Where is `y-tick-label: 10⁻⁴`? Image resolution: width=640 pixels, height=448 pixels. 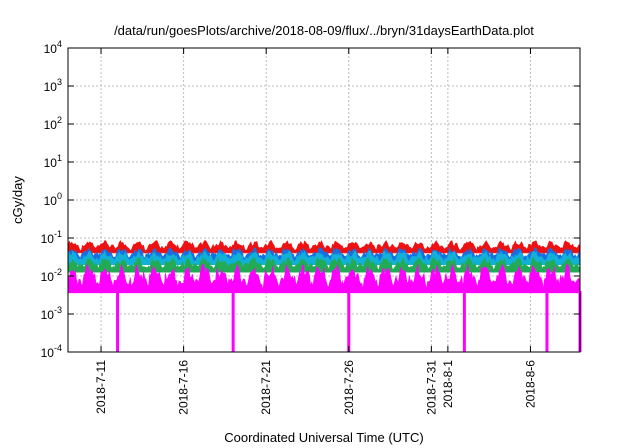 y-tick-label: 10⁻⁴ is located at coordinates (51, 351).